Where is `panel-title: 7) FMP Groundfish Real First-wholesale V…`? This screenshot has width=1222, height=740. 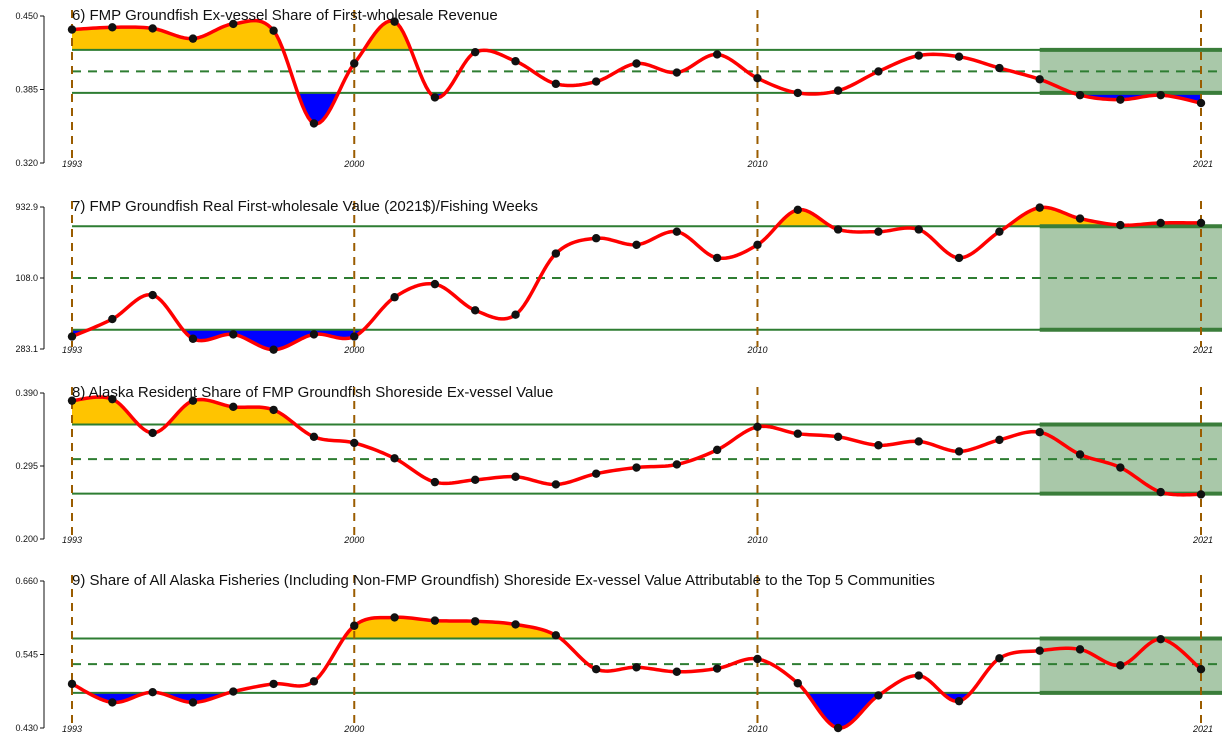 panel-title: 7) FMP Groundfish Real First-wholesale V… is located at coordinates (305, 206).